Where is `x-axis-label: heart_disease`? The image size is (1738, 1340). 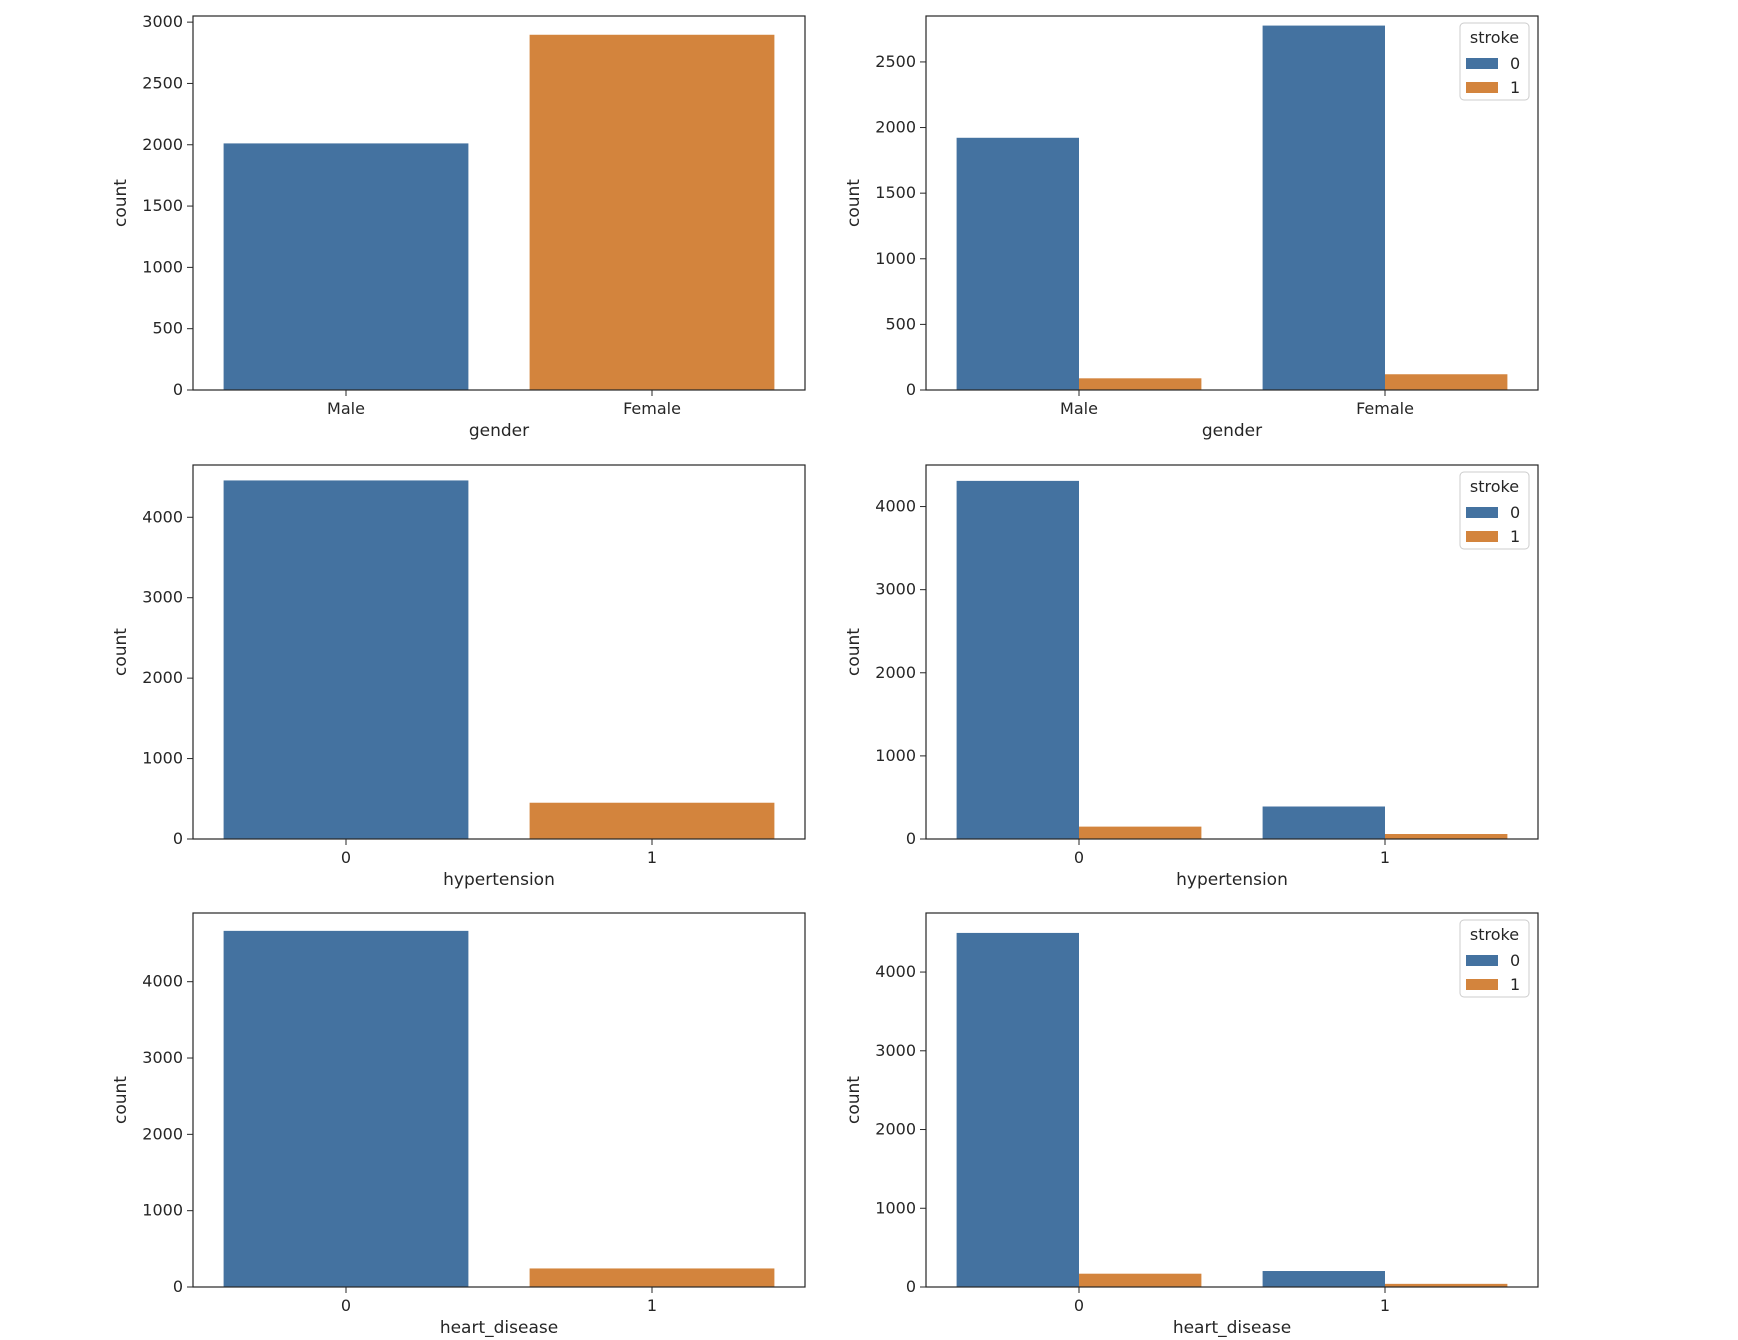
x-axis-label: heart_disease is located at coordinates (499, 1328).